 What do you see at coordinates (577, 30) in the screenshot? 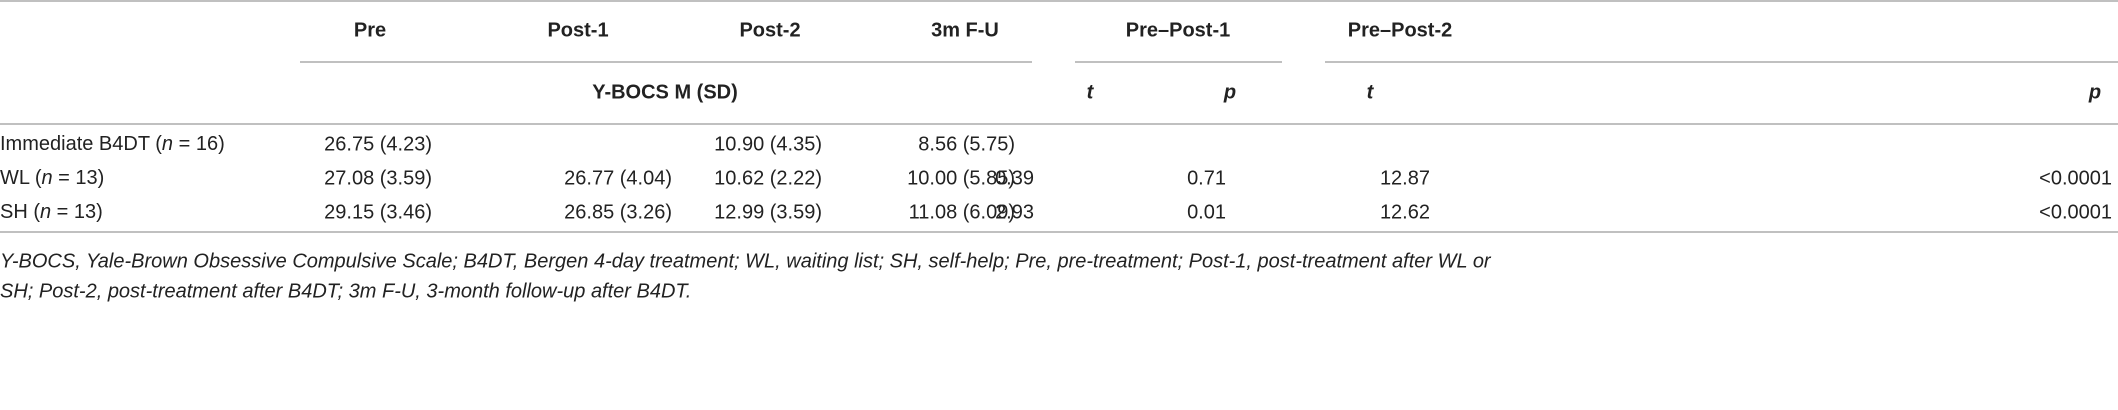
I see `column-header: Post-1` at bounding box center [577, 30].